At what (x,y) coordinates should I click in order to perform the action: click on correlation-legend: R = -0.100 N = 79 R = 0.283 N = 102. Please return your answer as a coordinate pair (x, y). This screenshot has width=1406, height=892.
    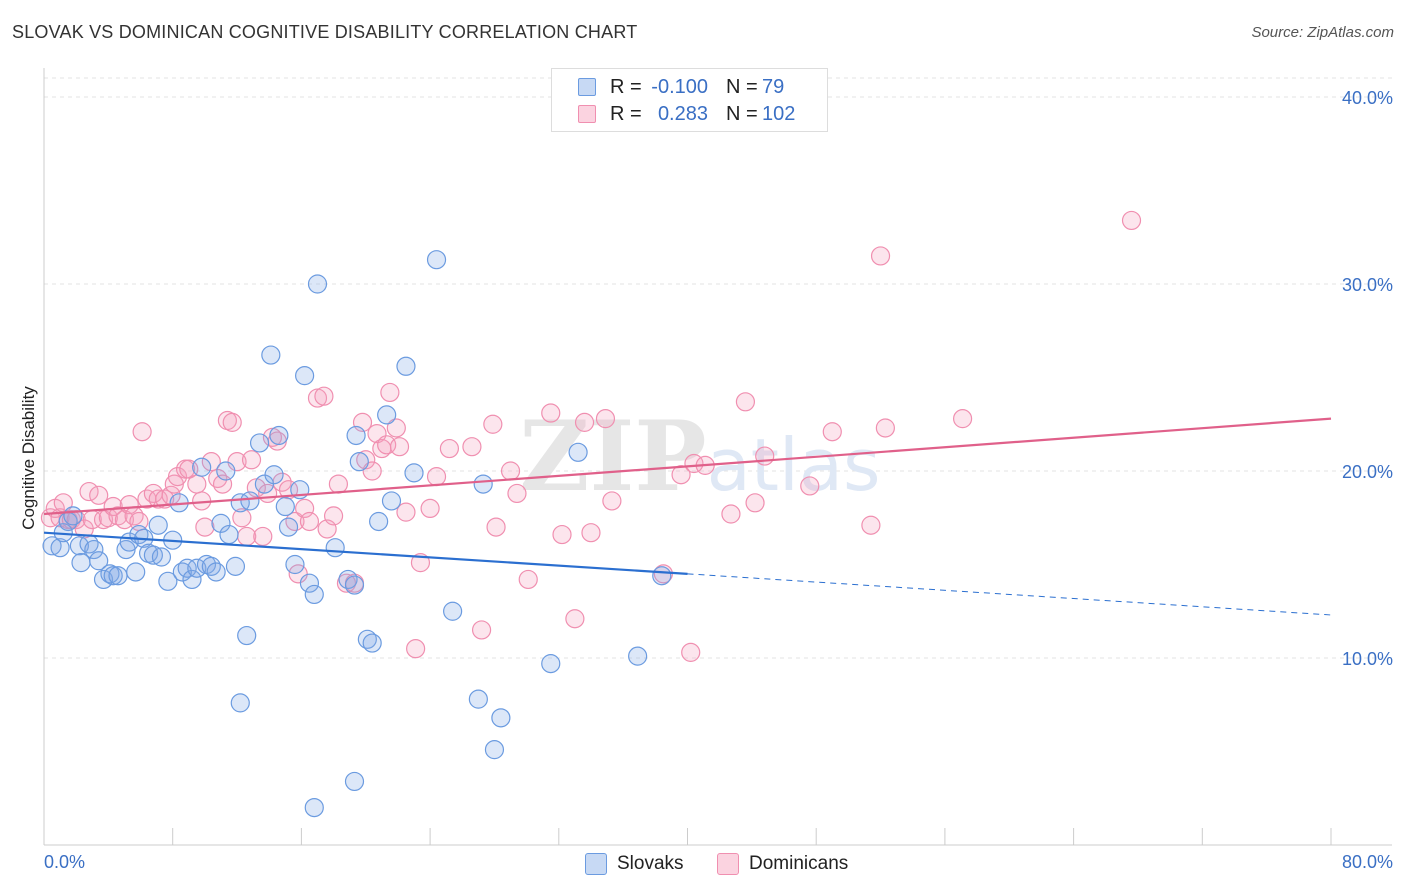
    Looking at the image, I should click on (689, 100).